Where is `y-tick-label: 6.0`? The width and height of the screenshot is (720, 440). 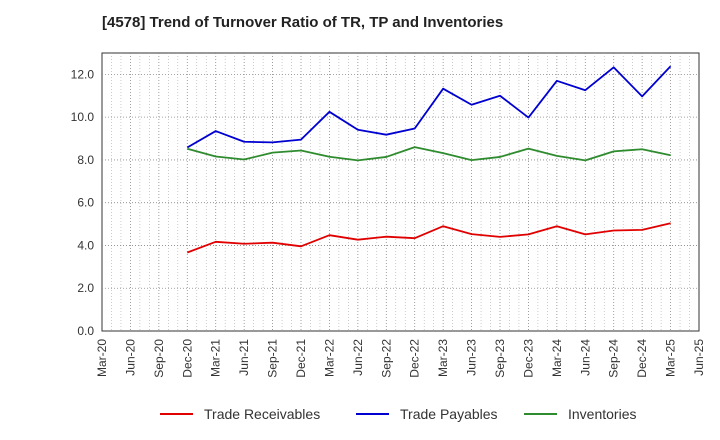 y-tick-label: 6.0 is located at coordinates (85, 203).